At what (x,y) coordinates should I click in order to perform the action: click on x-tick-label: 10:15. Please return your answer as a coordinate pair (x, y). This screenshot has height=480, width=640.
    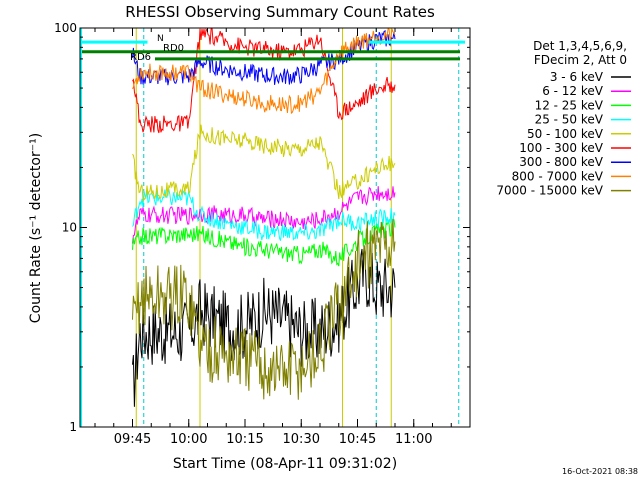
    Looking at the image, I should click on (244, 439).